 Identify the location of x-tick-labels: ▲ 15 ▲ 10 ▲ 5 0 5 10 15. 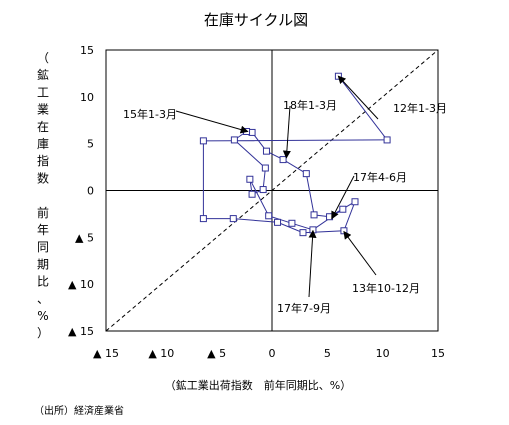
(269, 353).